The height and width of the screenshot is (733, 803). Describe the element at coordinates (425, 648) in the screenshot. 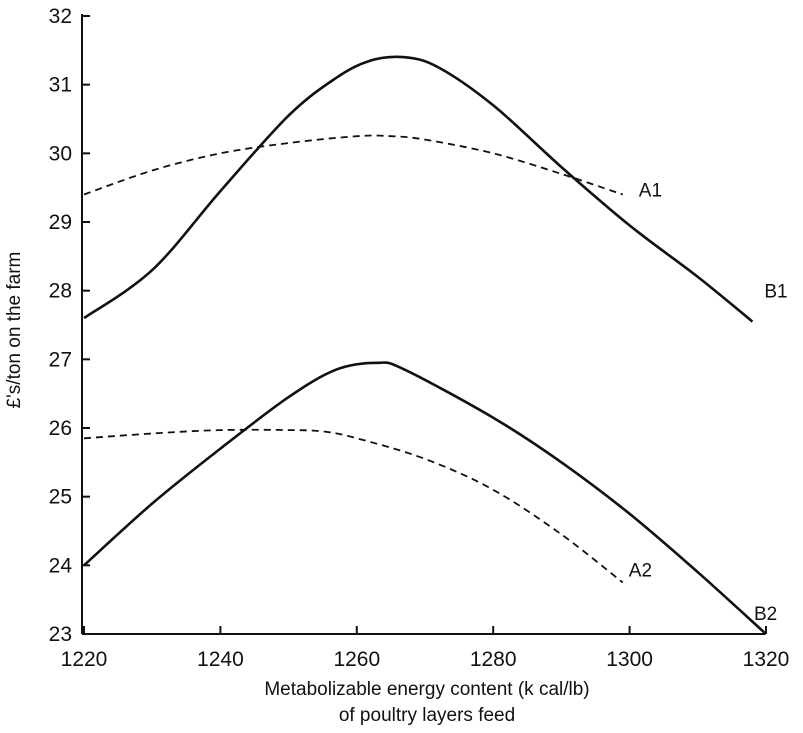

I see `x-ticks: 1220 1240 1260 1280 1300 1320` at that location.